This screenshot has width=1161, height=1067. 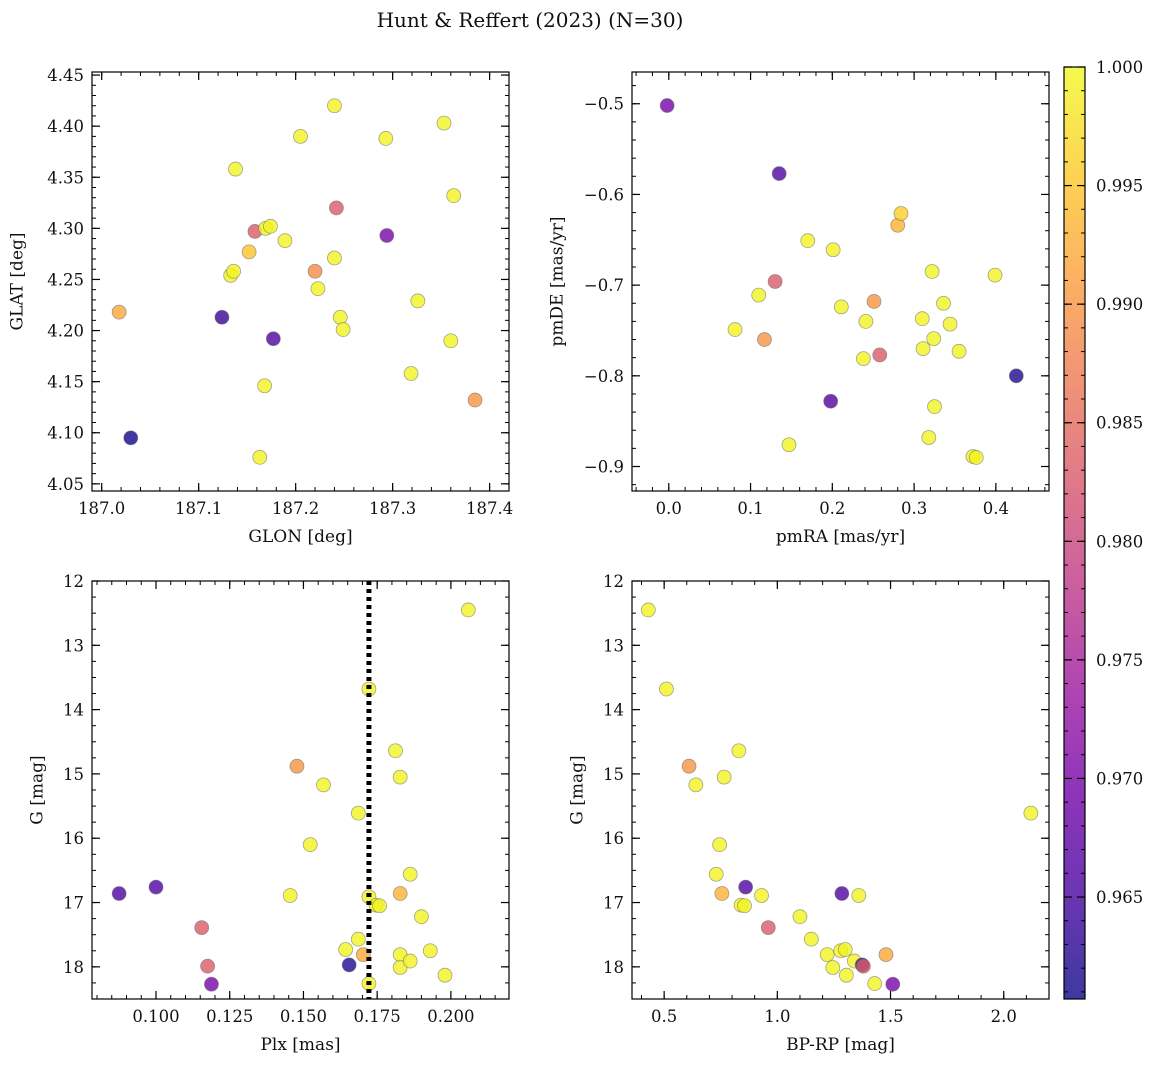 I want to click on x-axis-label: Plx [mas], so click(x=300, y=1045).